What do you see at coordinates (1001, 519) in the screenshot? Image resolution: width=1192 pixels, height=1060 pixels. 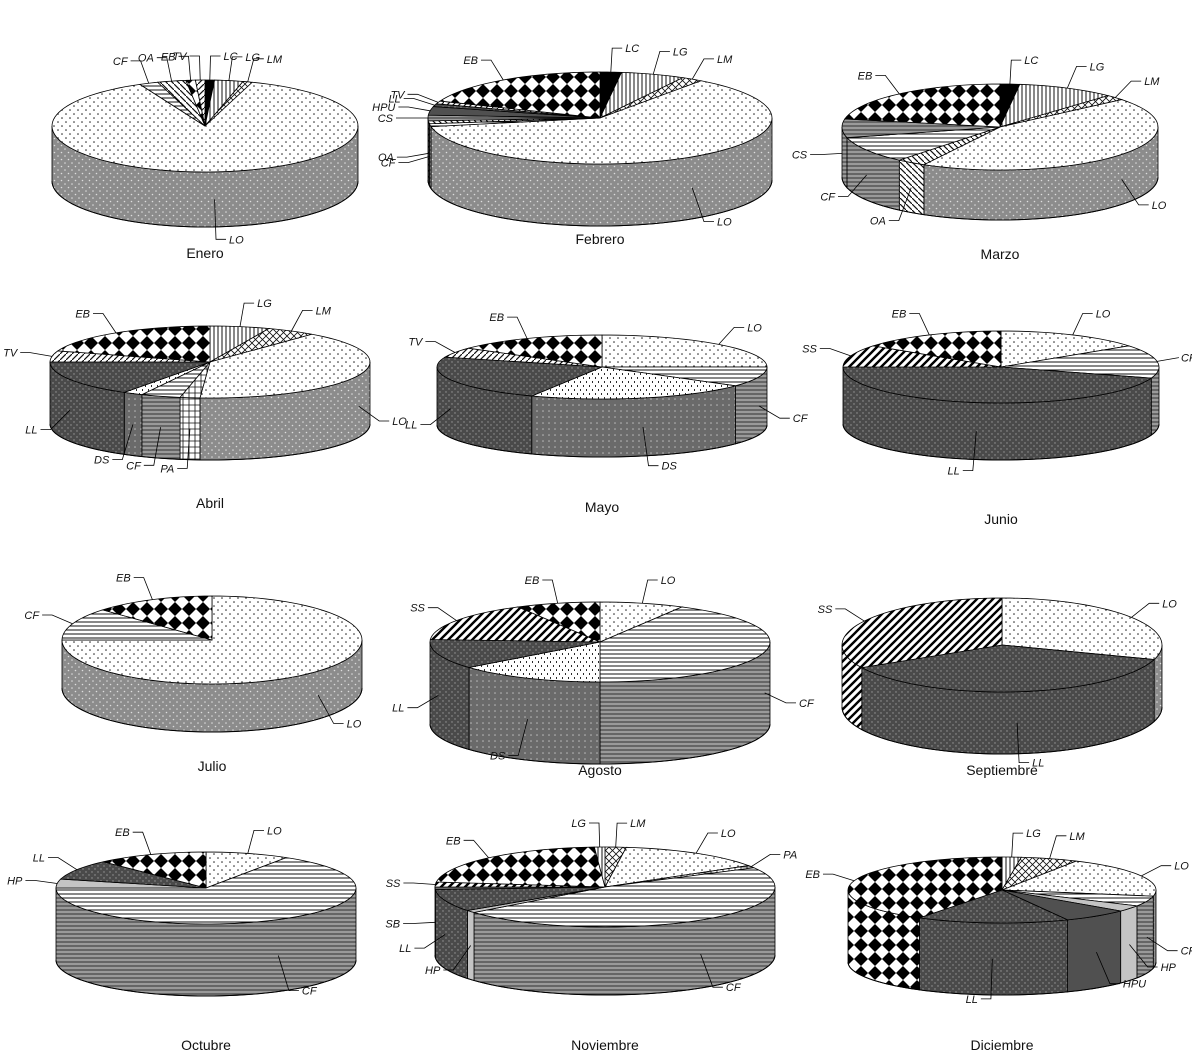 I see `month-title: Junio` at bounding box center [1001, 519].